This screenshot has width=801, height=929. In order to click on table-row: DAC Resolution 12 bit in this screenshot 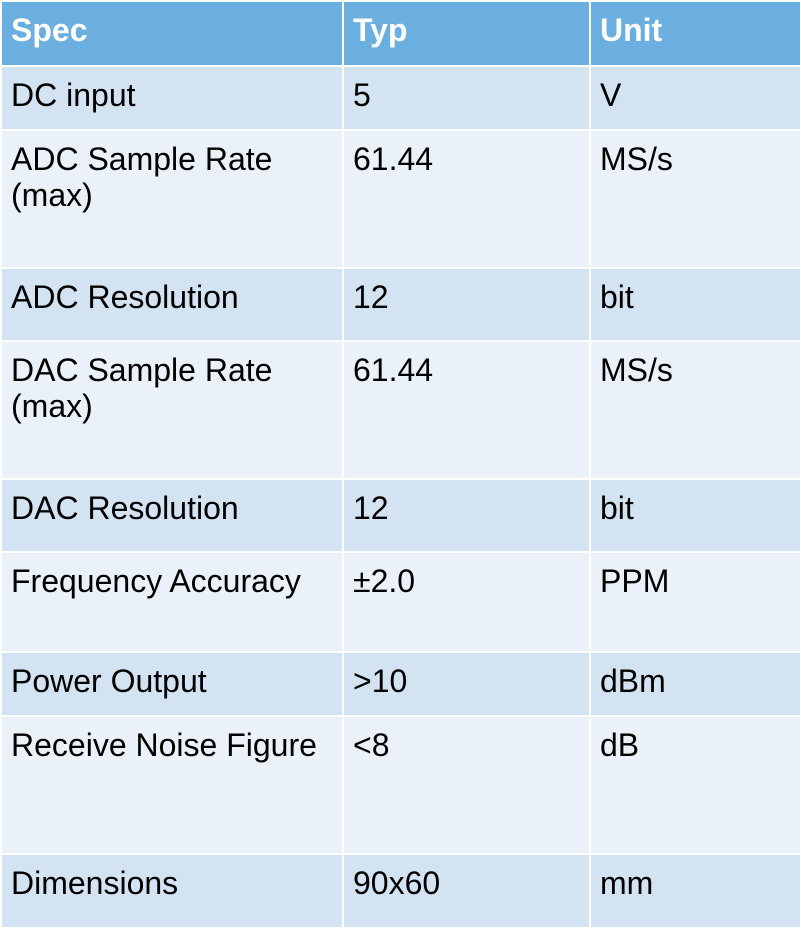, I will do `click(400, 515)`.